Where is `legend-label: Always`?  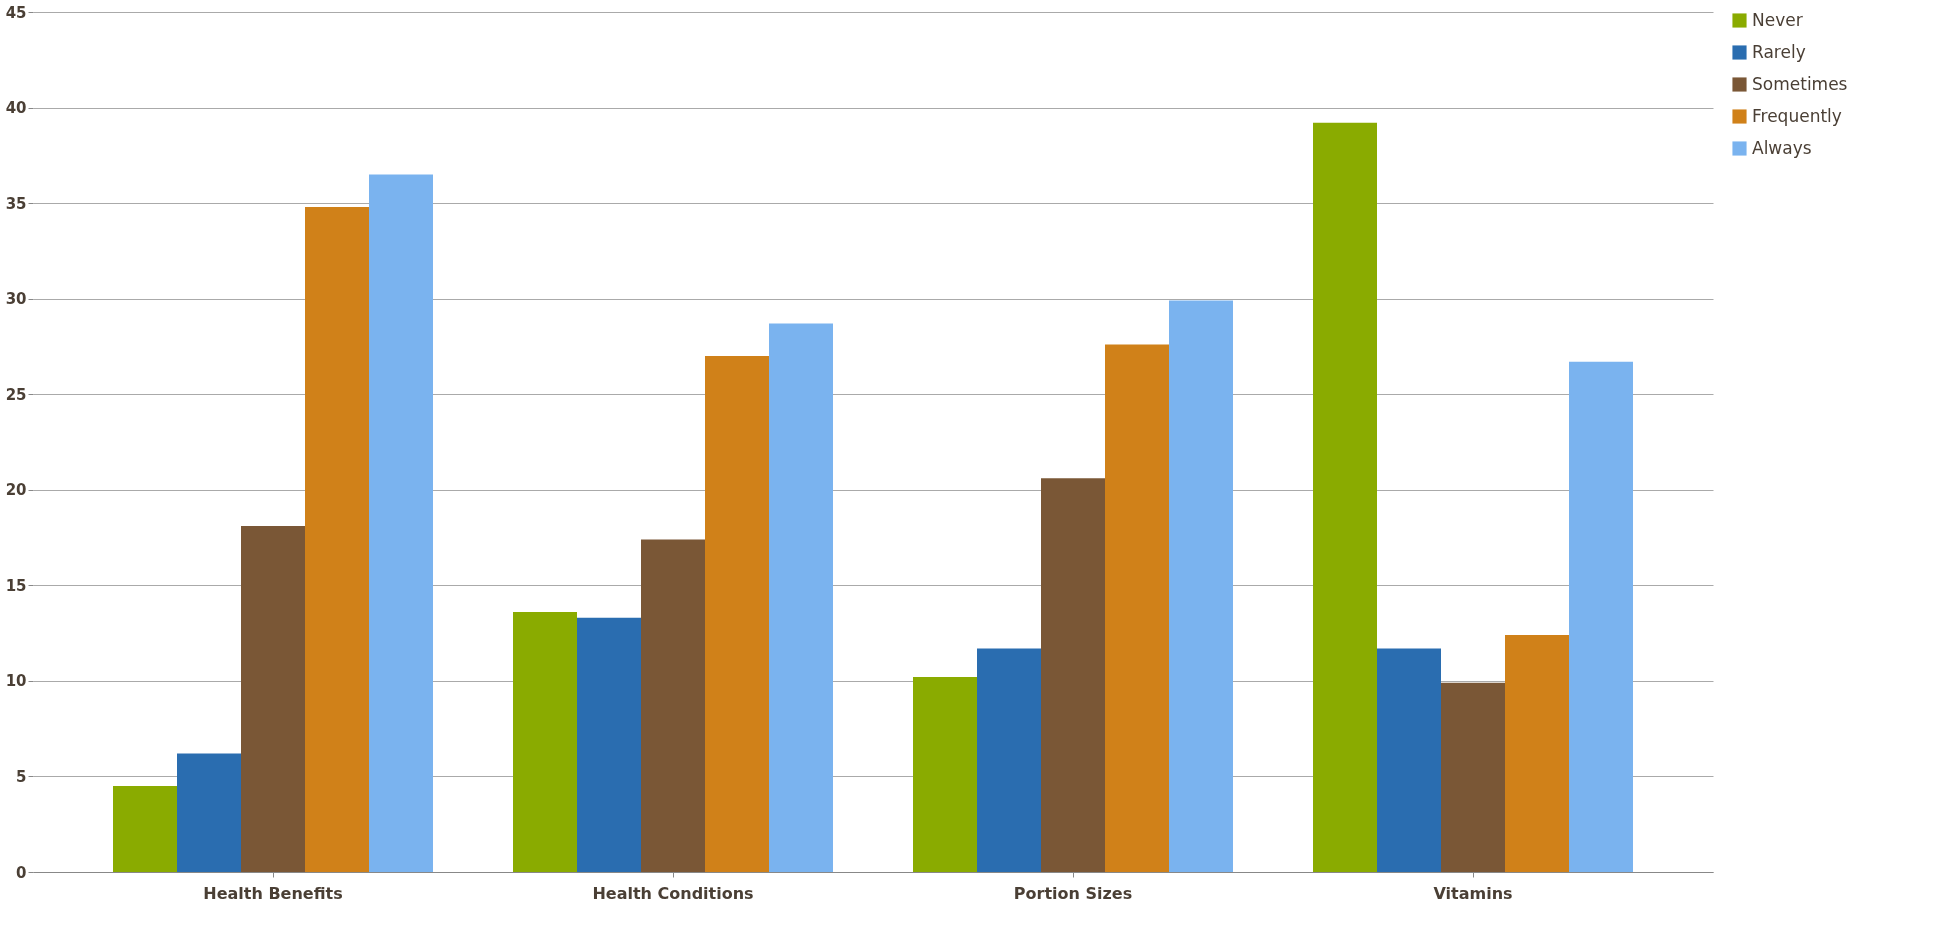 legend-label: Always is located at coordinates (1782, 147).